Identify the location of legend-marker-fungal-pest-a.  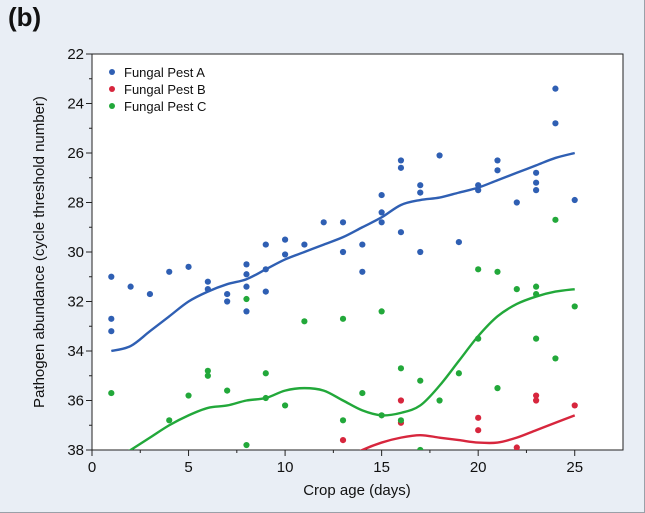
(112, 72).